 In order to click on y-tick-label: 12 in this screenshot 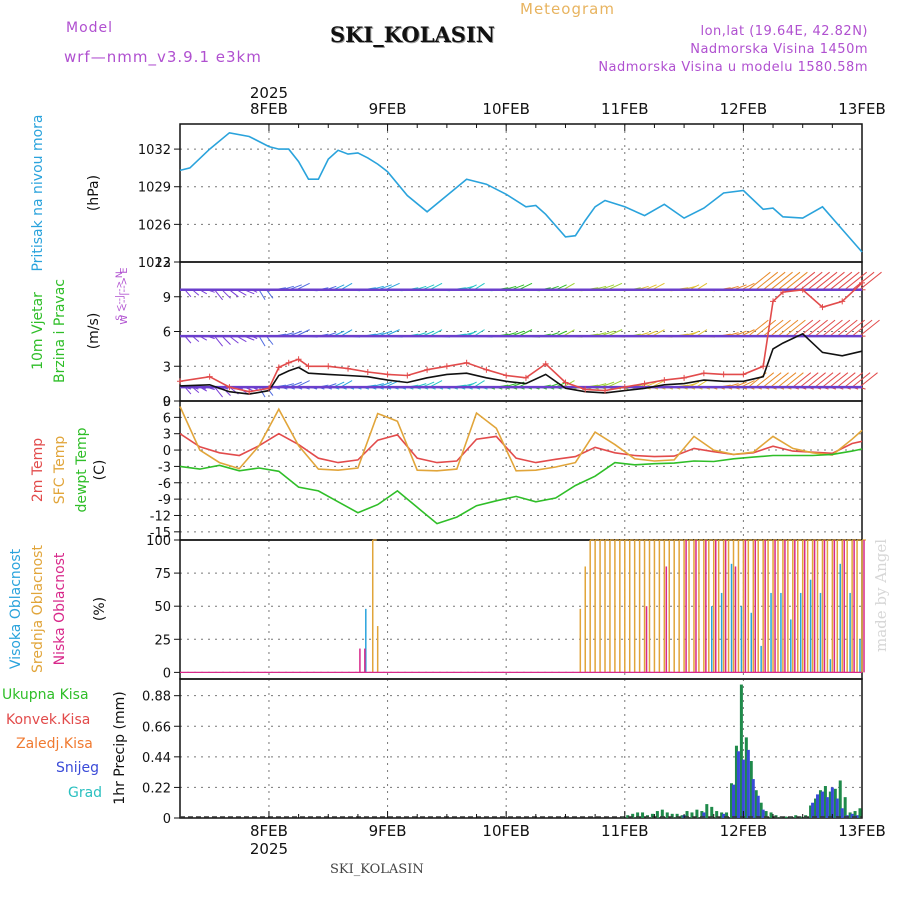, I will do `click(162, 263)`.